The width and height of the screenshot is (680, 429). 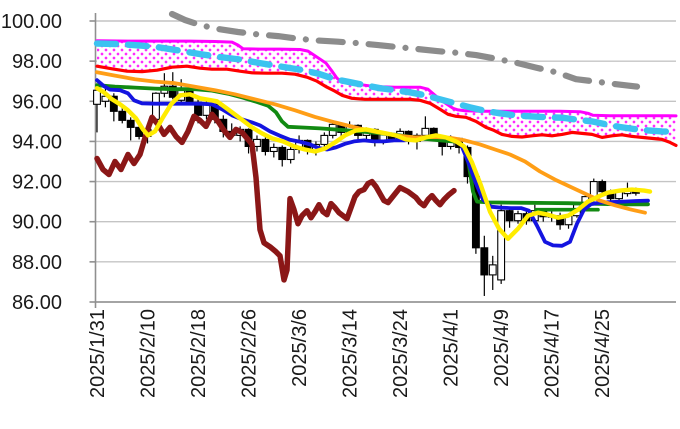 What do you see at coordinates (300, 348) in the screenshot?
I see `x-axis-label: 2025/3/6` at bounding box center [300, 348].